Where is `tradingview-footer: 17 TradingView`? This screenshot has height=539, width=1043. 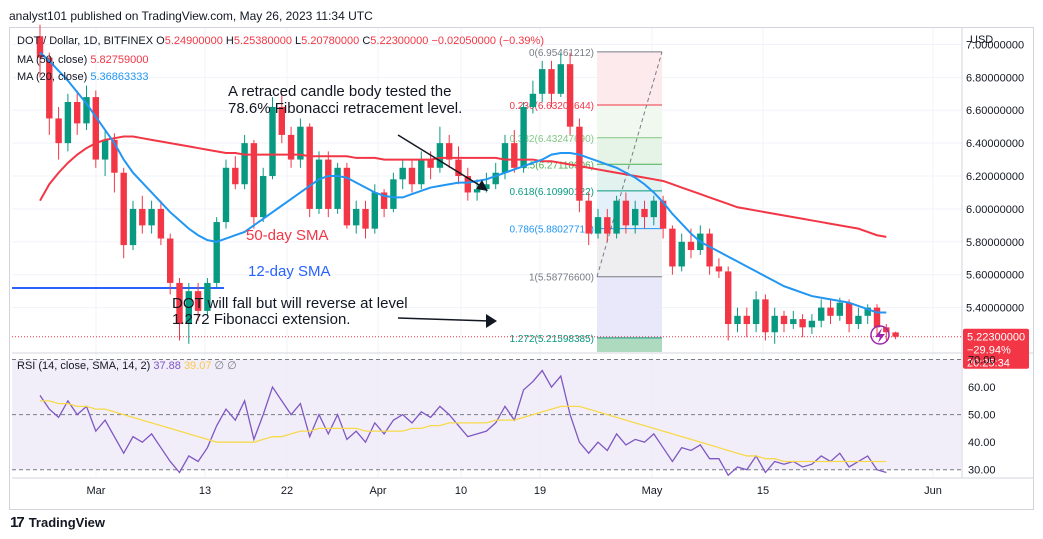 tradingview-footer: 17 TradingView is located at coordinates (57, 522).